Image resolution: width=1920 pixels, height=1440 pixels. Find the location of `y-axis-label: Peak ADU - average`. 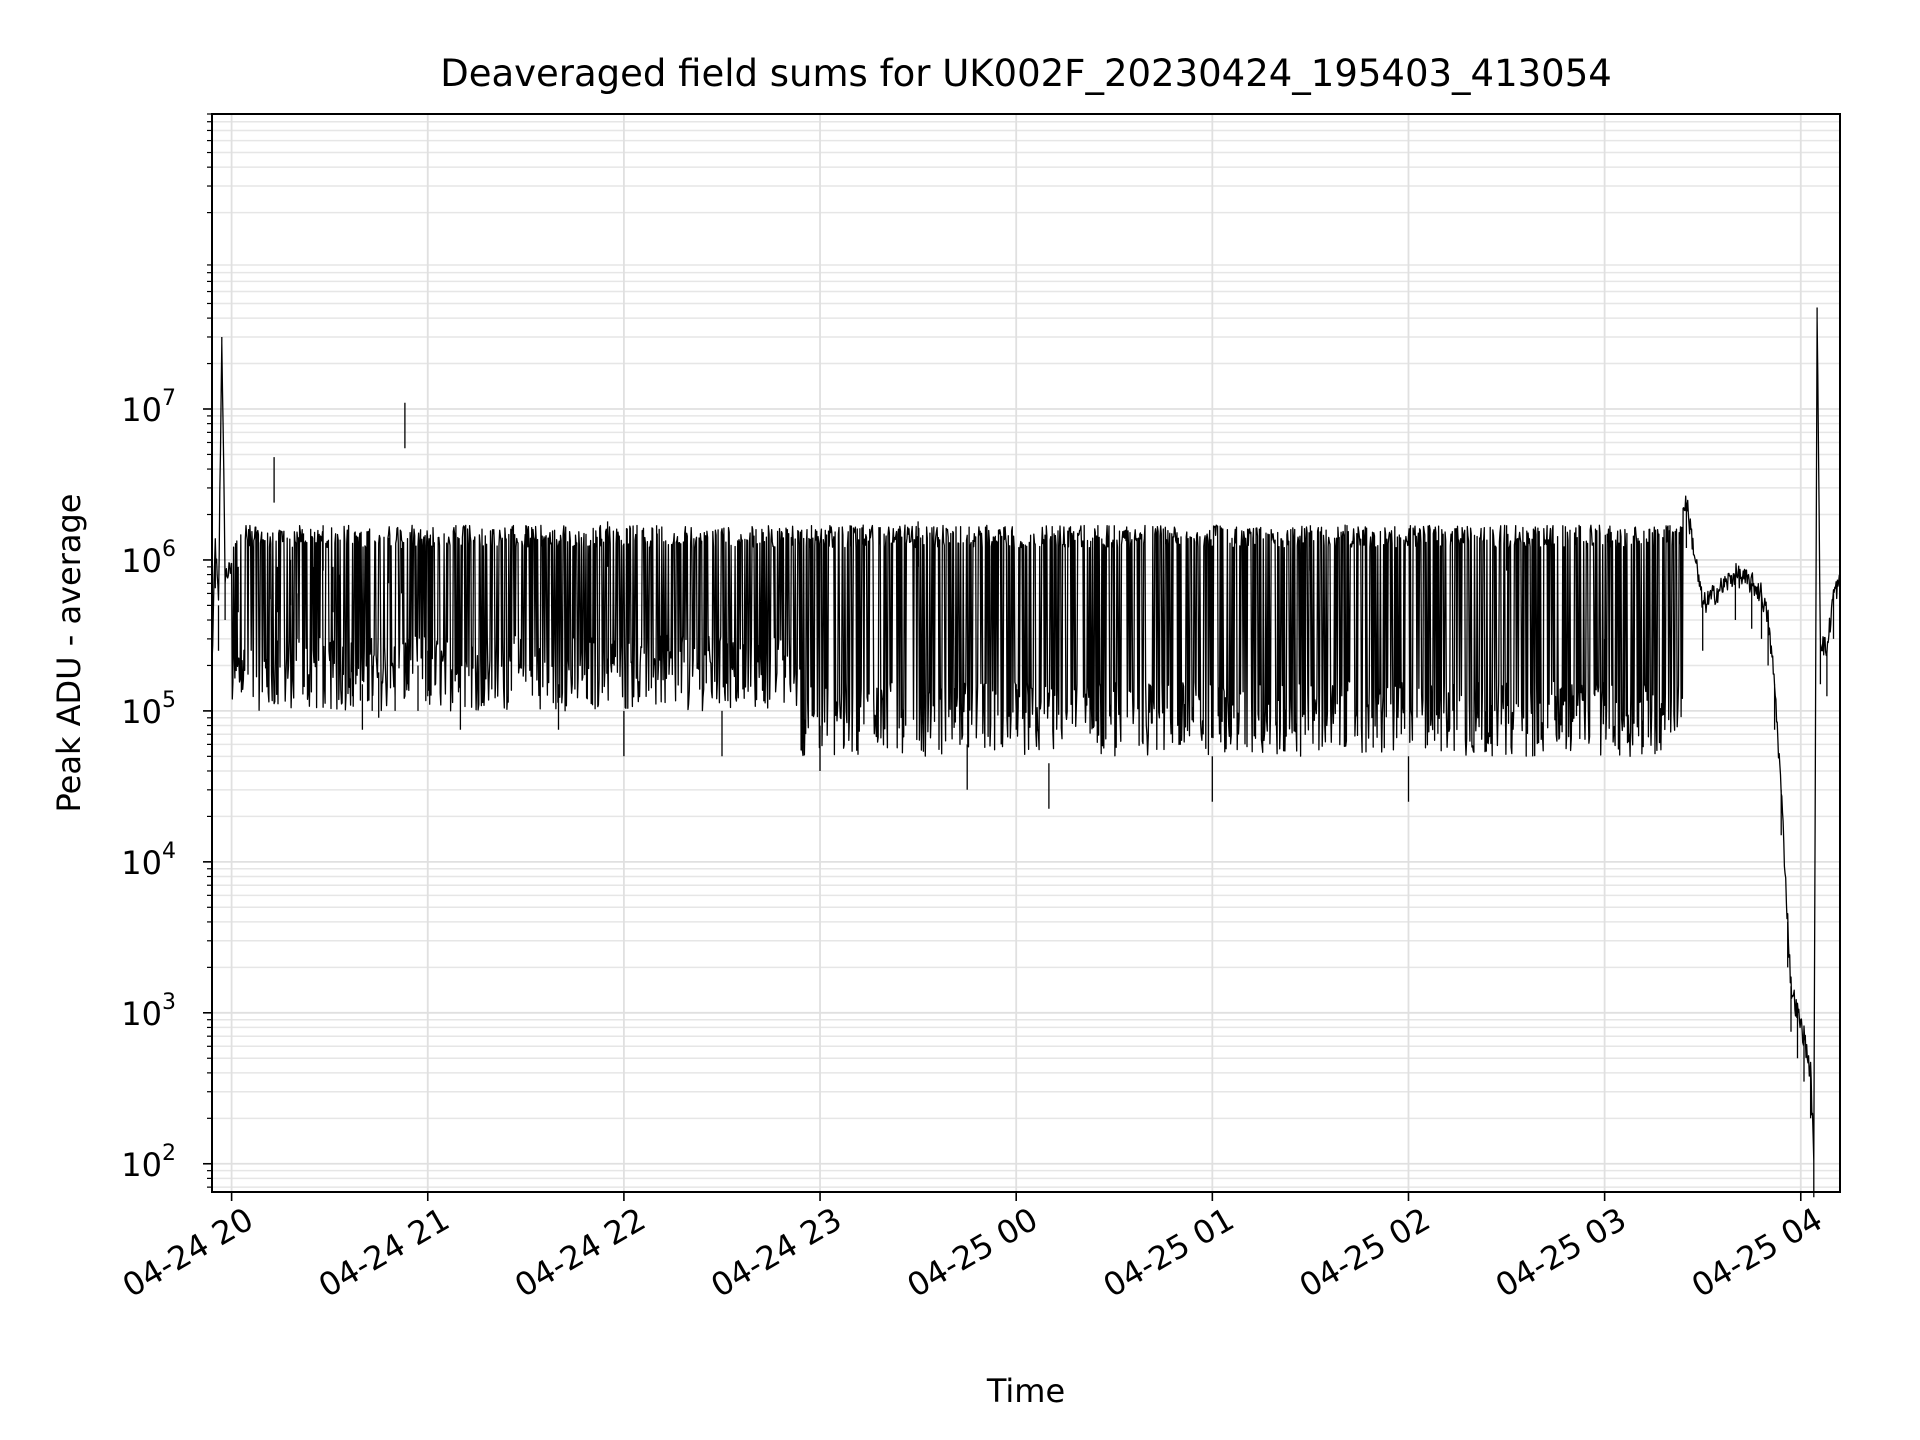

y-axis-label: Peak ADU - average is located at coordinates (69, 653).